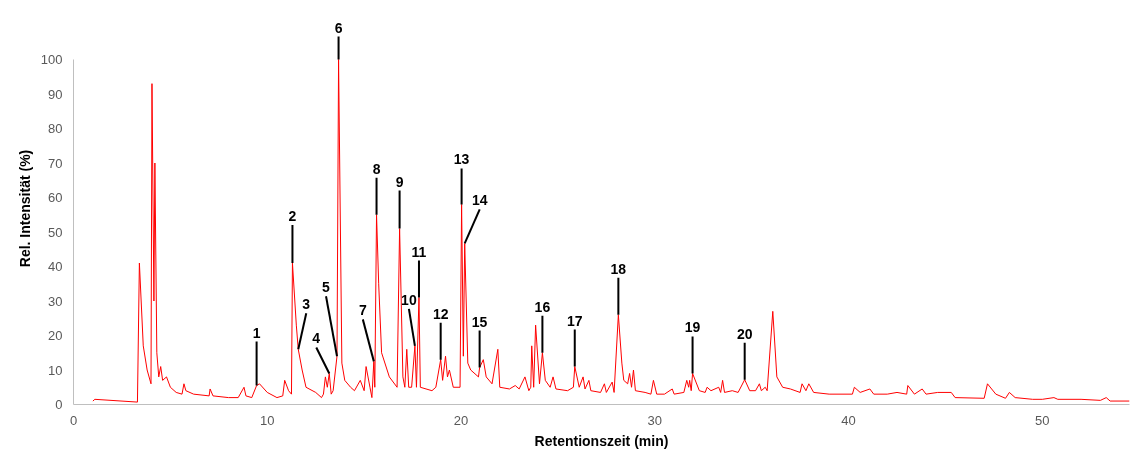 The width and height of the screenshot is (1131, 459). I want to click on y-tick-label: 0, so click(59, 404).